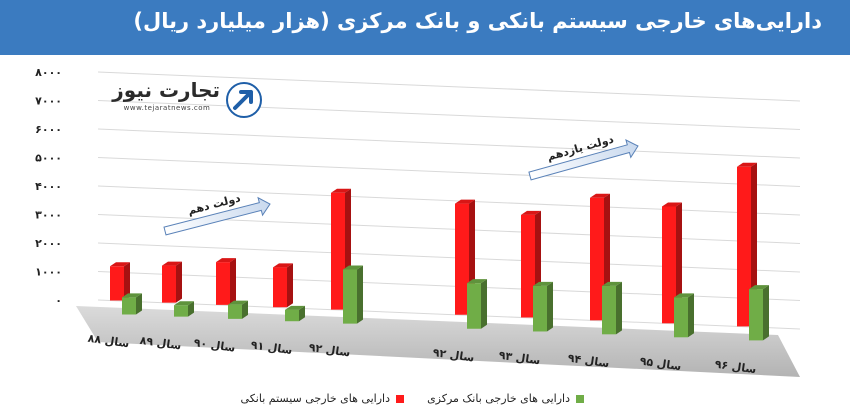 Image resolution: width=850 pixels, height=420 pixels. What do you see at coordinates (498, 398) in the screenshot?
I see `legend-label-central-bank: دارایی های خارجی بانک مرکزی` at bounding box center [498, 398].